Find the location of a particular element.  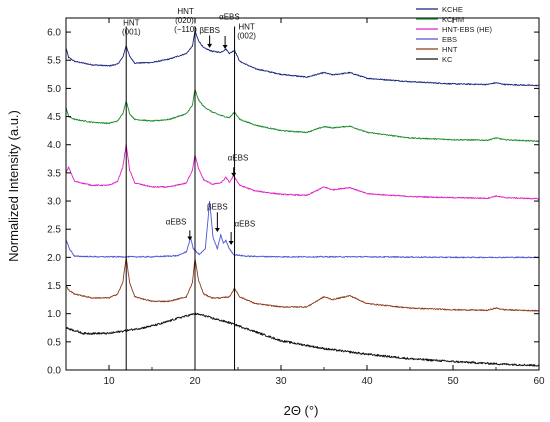

legend-label-hnt: HNT is located at coordinates (450, 49).